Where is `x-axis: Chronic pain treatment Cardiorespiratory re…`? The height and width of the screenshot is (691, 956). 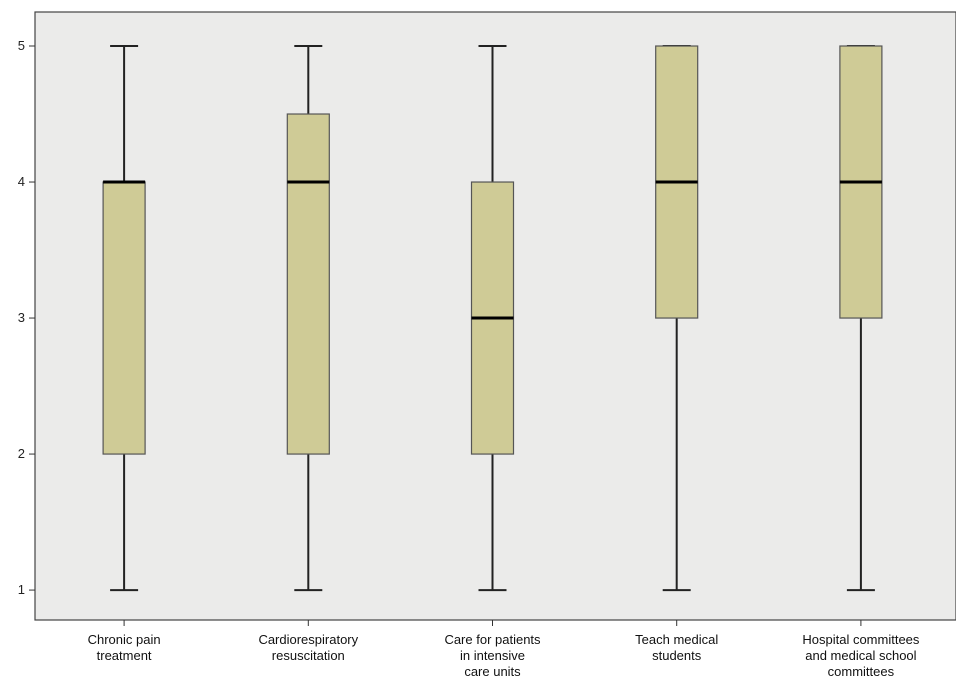
x-axis: Chronic pain treatment Cardiorespiratory re… is located at coordinates (504, 649).